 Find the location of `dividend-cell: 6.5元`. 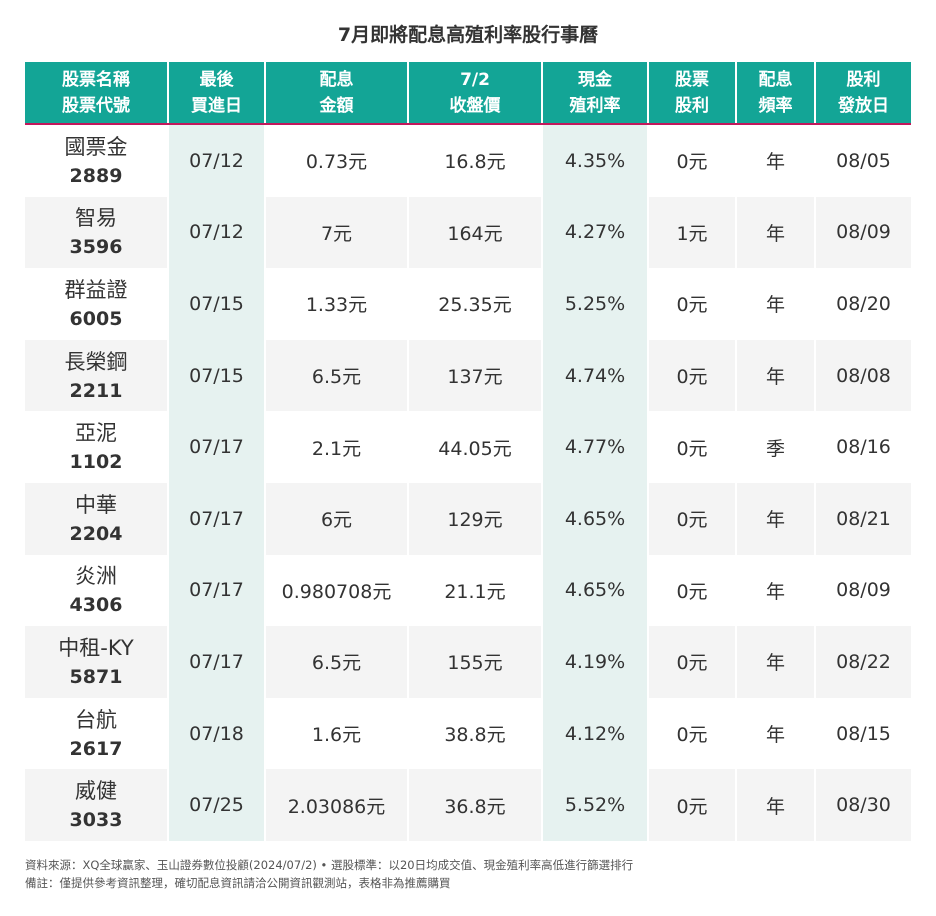

dividend-cell: 6.5元 is located at coordinates (337, 375).